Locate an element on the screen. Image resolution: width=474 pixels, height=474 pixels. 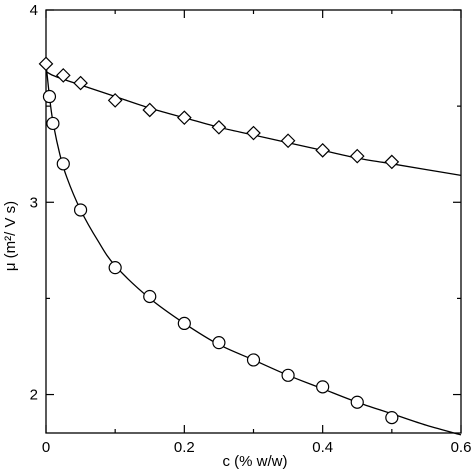
x-tick-label: 0.4 is located at coordinates (322, 447).